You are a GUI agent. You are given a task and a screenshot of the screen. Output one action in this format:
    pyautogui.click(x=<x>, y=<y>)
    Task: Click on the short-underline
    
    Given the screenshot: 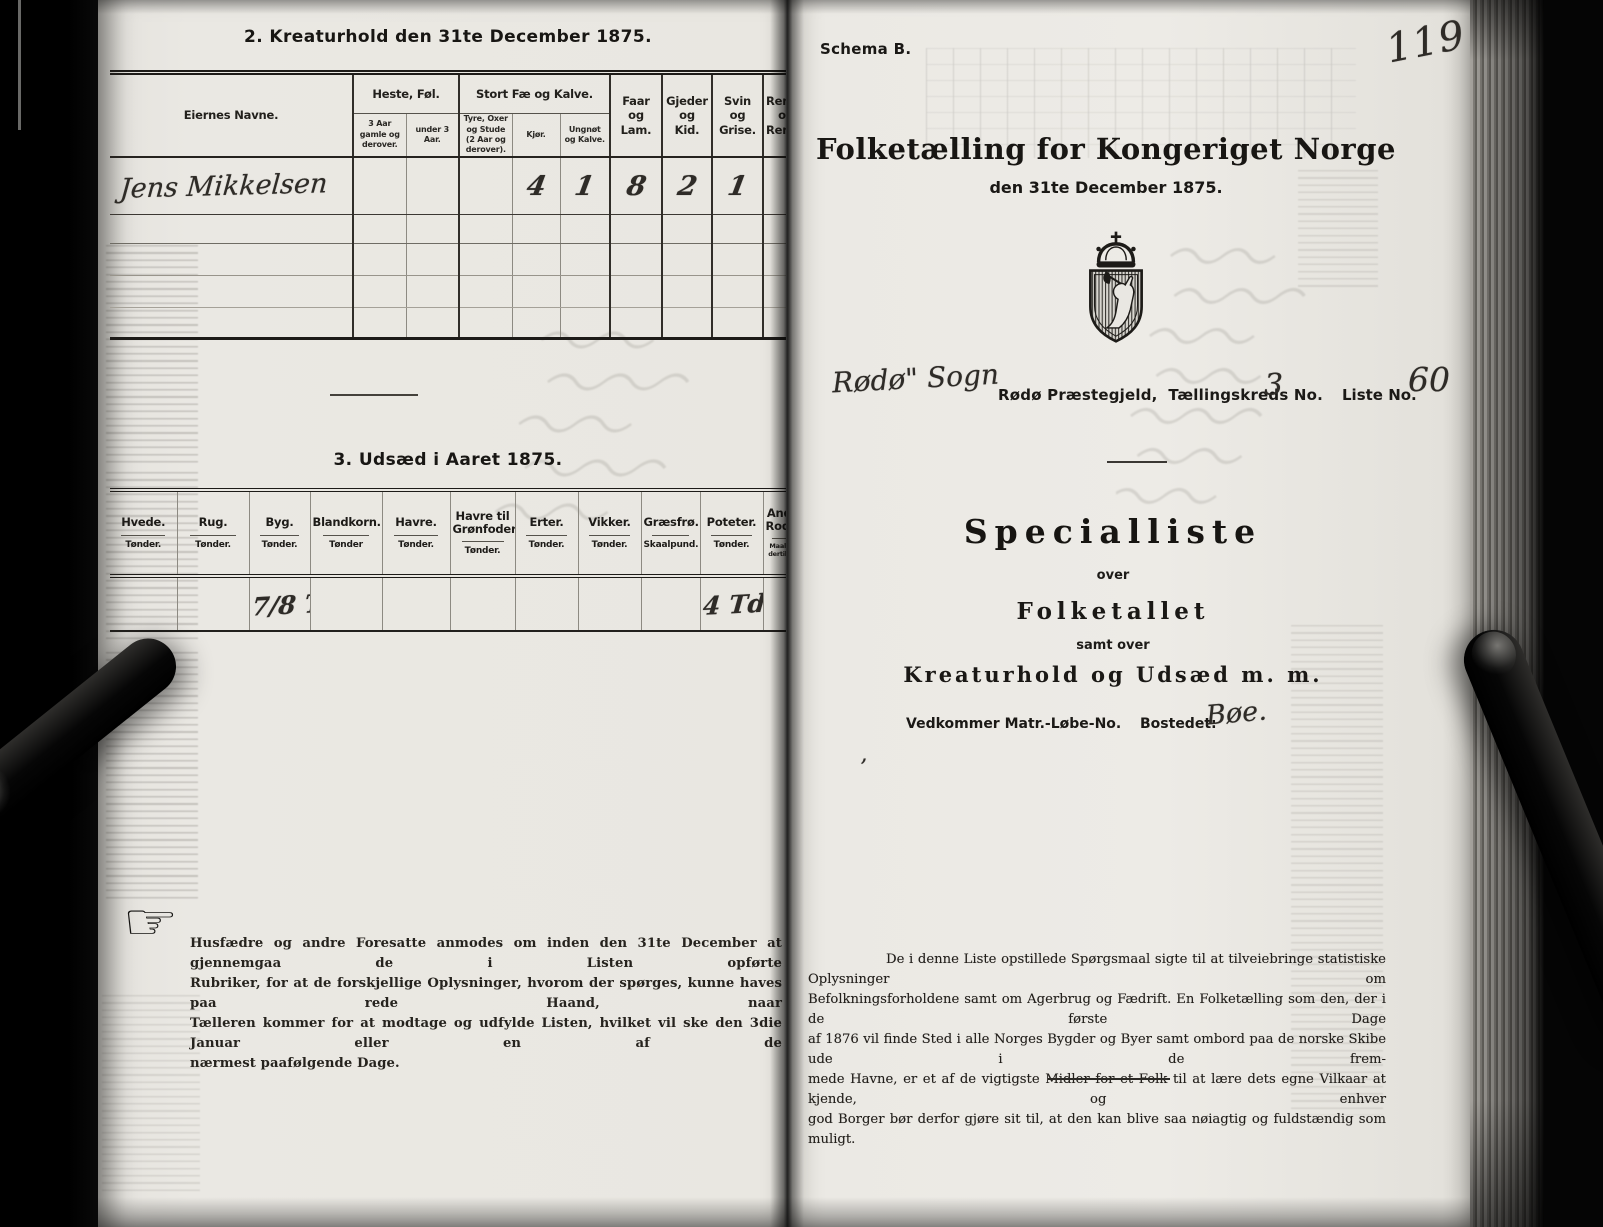 What is the action you would take?
    pyautogui.click(x=1137, y=462)
    